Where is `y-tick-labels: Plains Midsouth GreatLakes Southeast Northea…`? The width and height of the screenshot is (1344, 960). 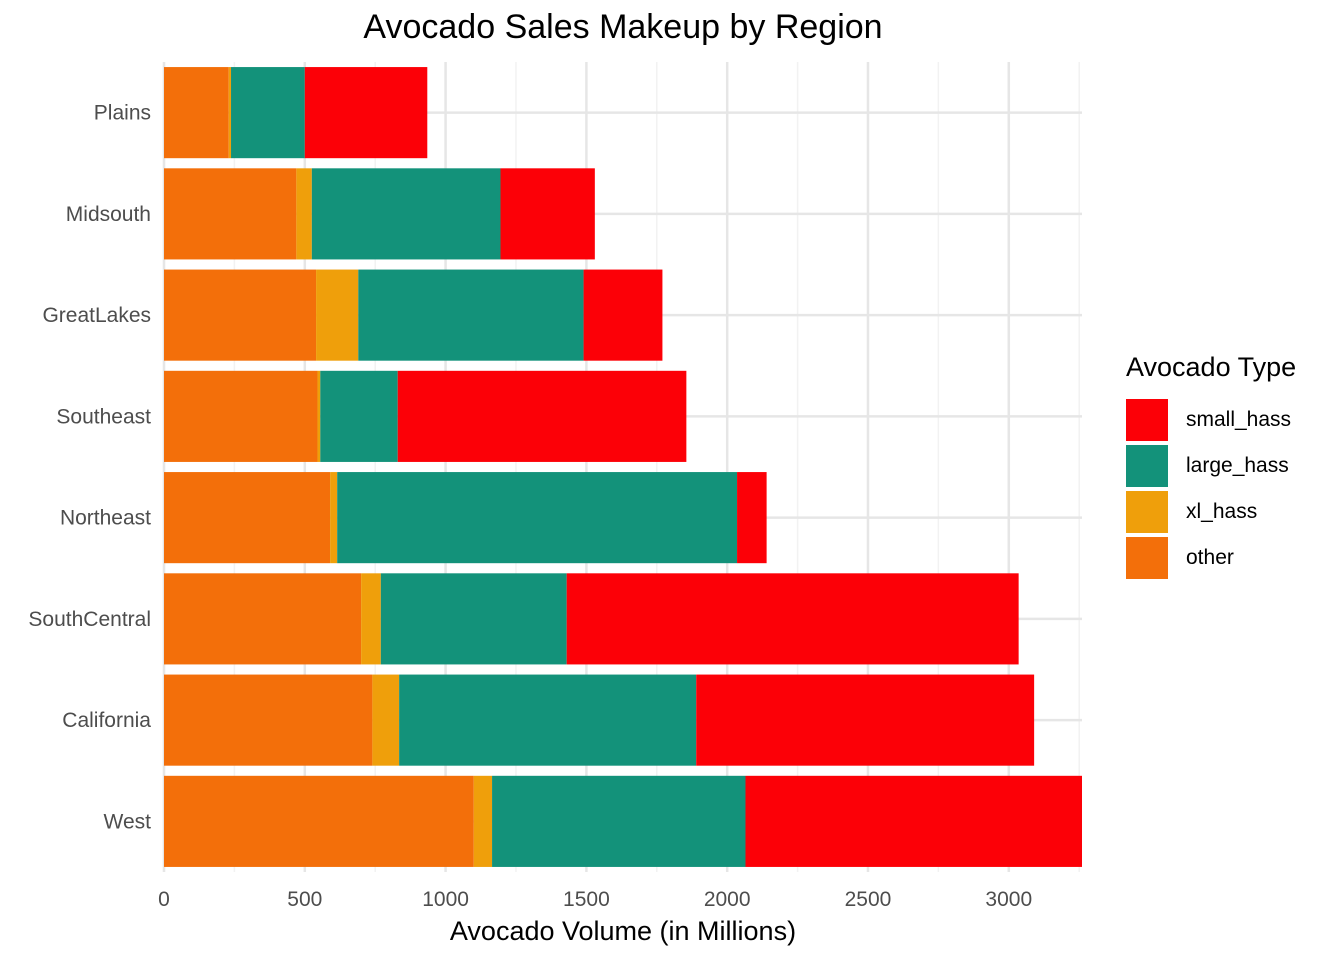
y-tick-labels: Plains Midsouth GreatLakes Southeast Northea… is located at coordinates (89, 468).